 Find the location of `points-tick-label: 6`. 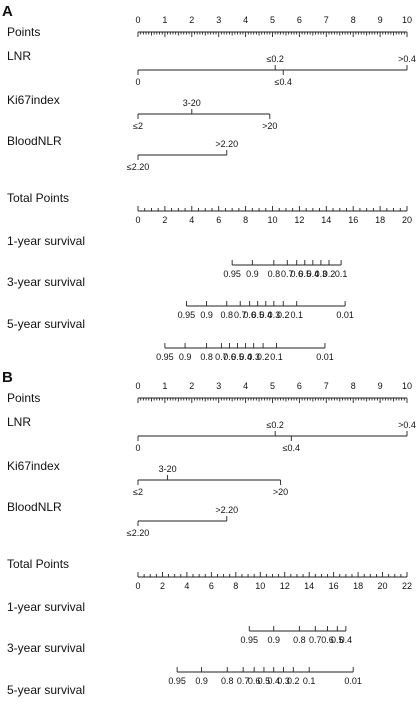

points-tick-label: 6 is located at coordinates (299, 20).